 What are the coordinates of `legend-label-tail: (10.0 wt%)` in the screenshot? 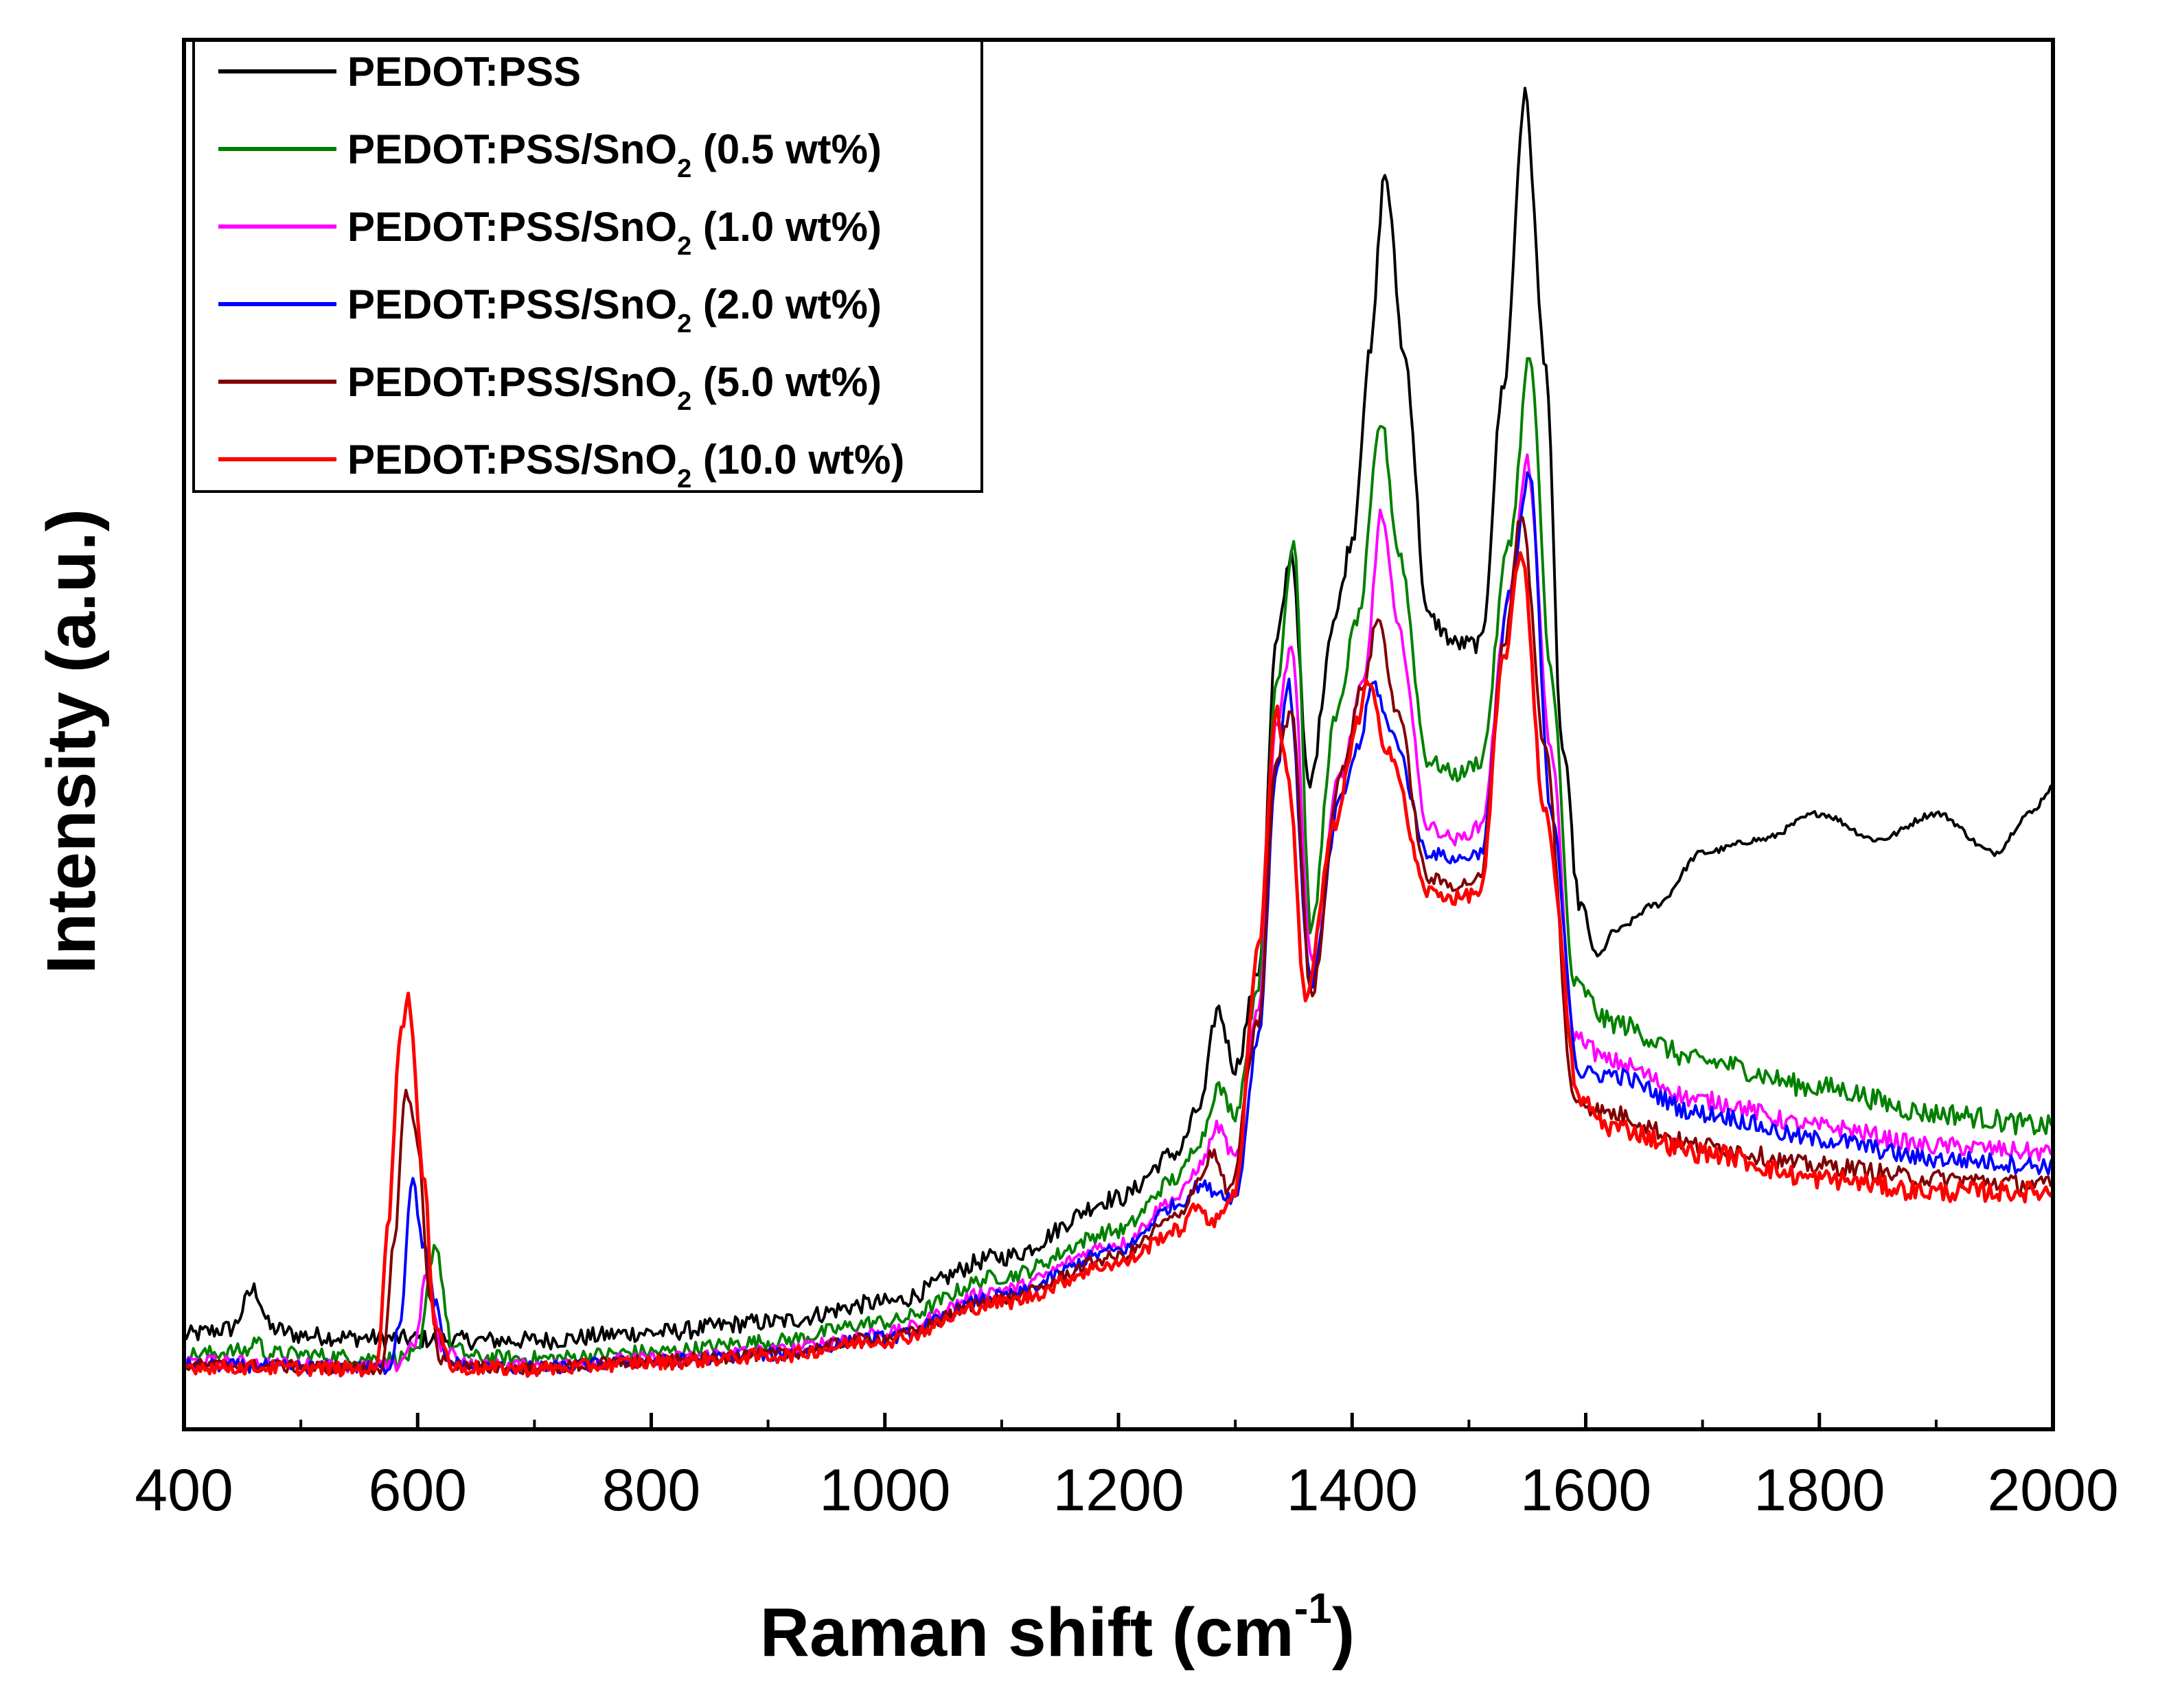 It's located at (798, 460).